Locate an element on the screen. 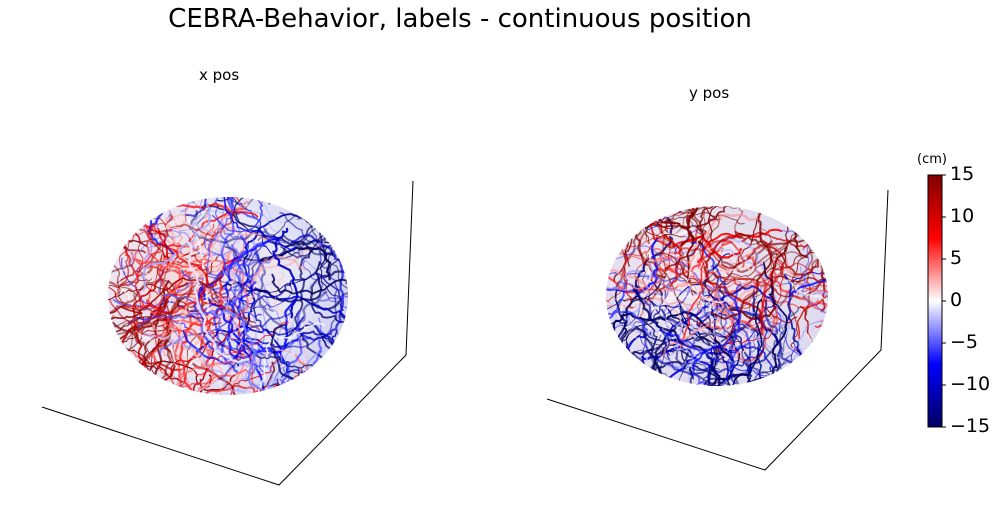 This screenshot has width=1003, height=522. embedding-sphere-left is located at coordinates (228, 296).